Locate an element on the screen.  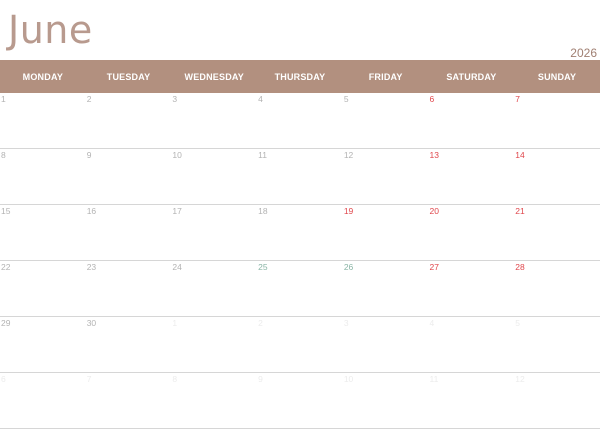
day-number: 28 is located at coordinates (520, 267).